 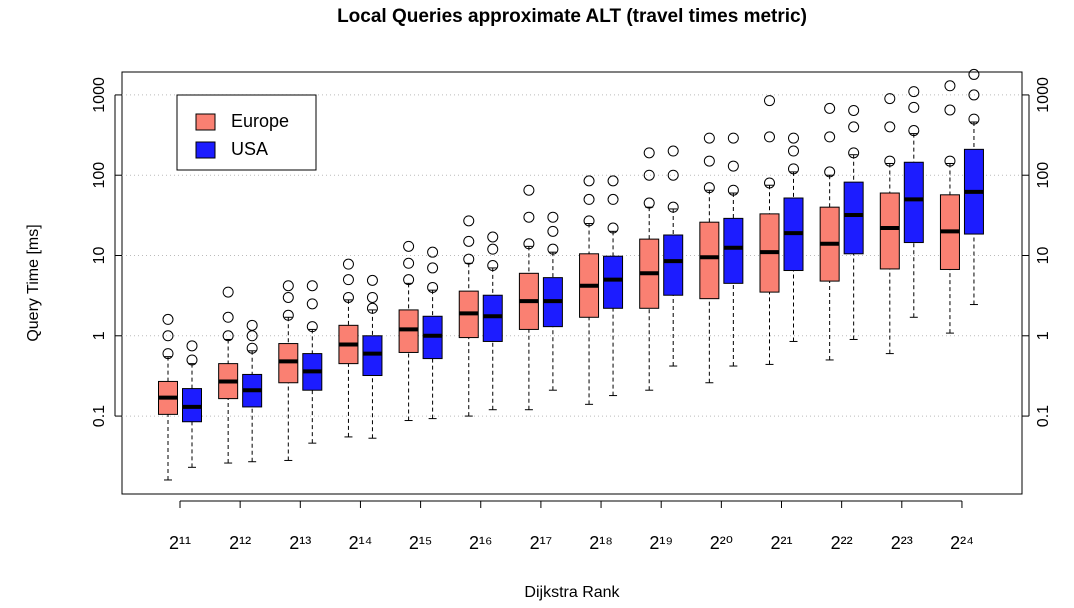 I want to click on x-tick-label: 2²², so click(x=842, y=543).